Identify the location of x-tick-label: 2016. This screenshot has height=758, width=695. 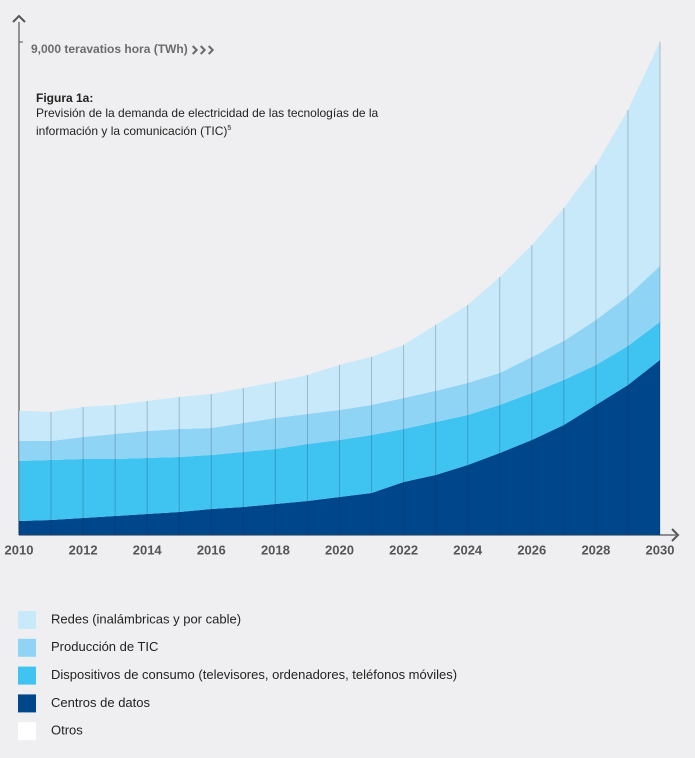
(211, 549).